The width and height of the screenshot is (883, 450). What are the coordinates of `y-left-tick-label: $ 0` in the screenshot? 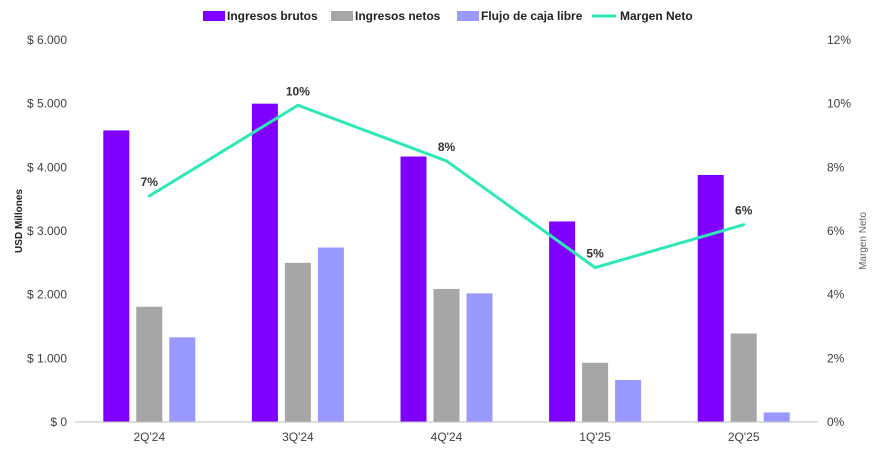 It's located at (58, 422).